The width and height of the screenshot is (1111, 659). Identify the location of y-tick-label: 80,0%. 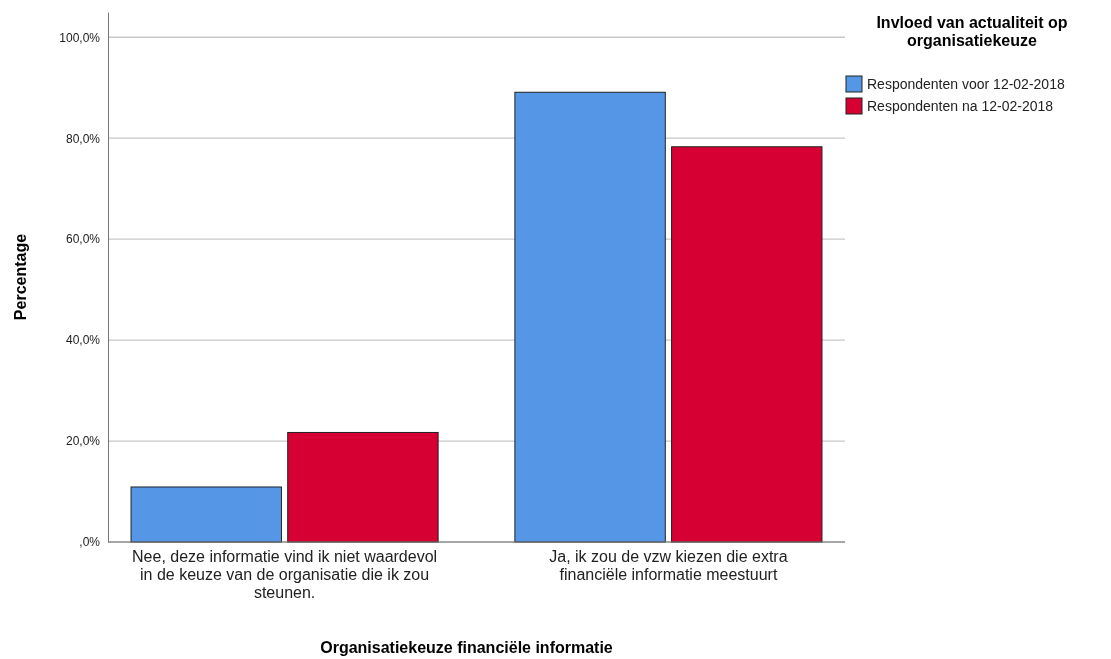
(83, 138).